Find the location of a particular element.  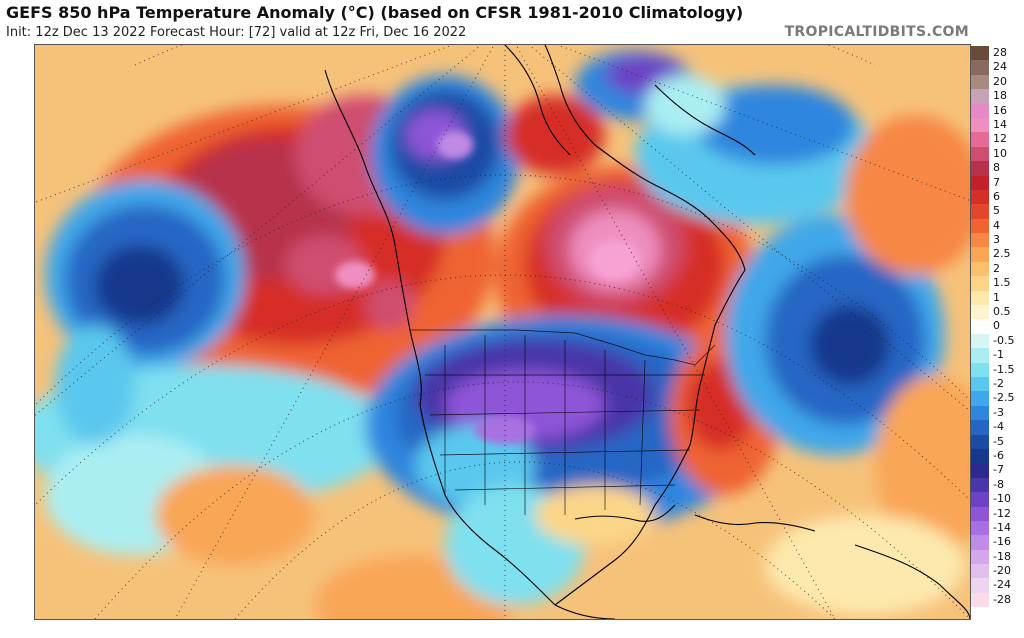

colorbar-label: -1.5 is located at coordinates (1004, 369).